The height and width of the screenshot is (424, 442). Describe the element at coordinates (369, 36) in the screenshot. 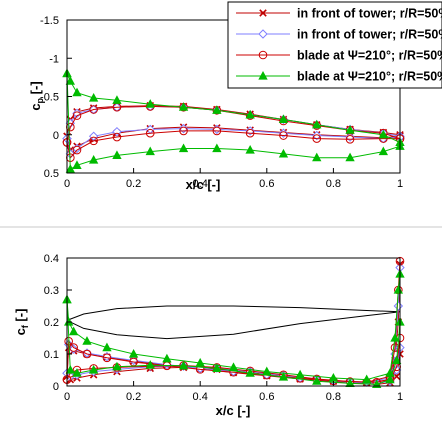

I see `legend-entry-2: in front of tower; r/R=50%; vg=vmi` at that location.